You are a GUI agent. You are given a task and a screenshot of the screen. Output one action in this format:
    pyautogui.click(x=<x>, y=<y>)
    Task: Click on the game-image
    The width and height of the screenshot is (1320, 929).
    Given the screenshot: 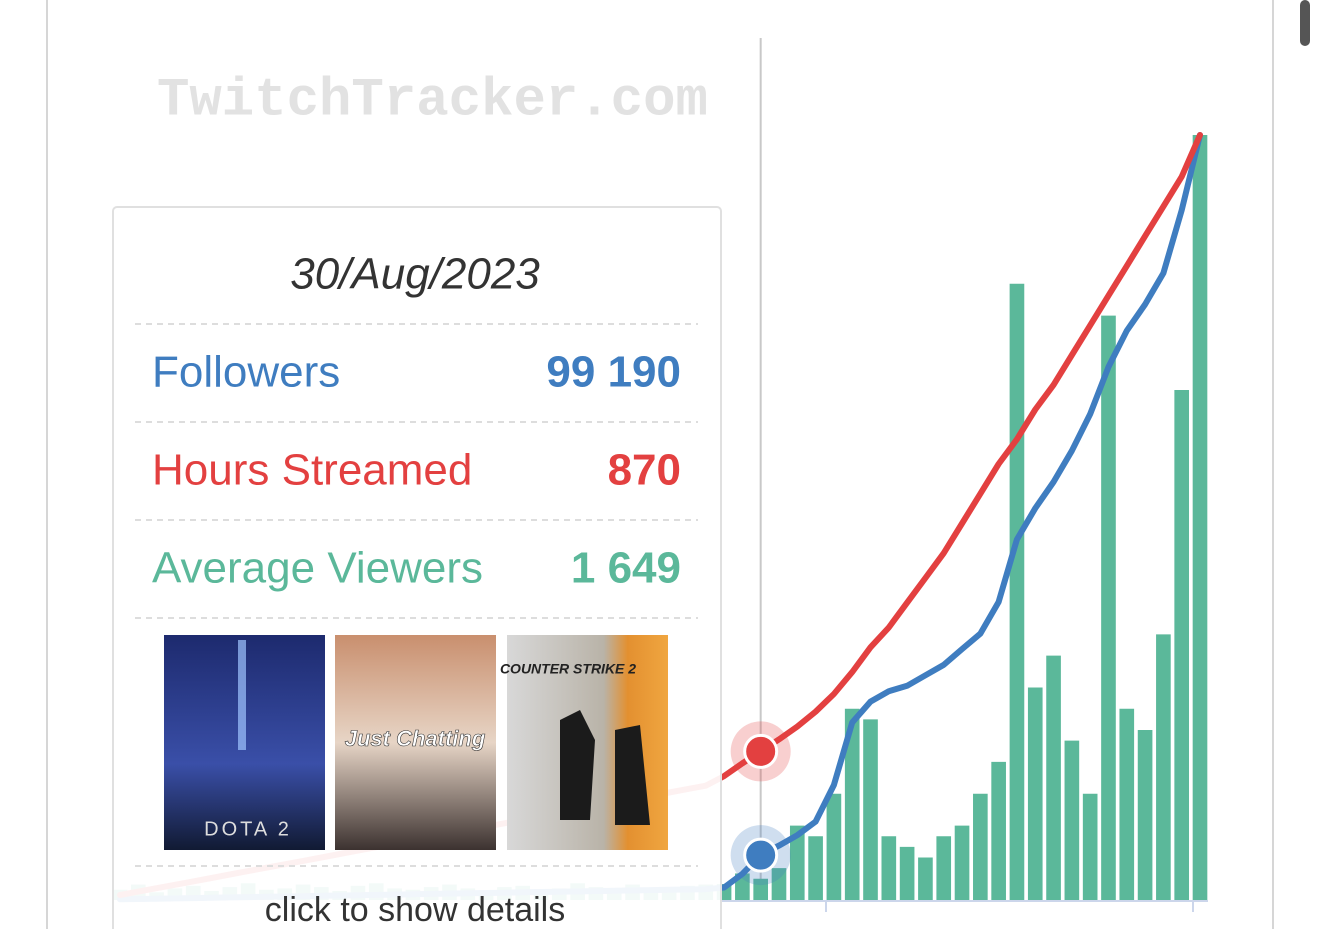 What is the action you would take?
    pyautogui.click(x=415, y=742)
    